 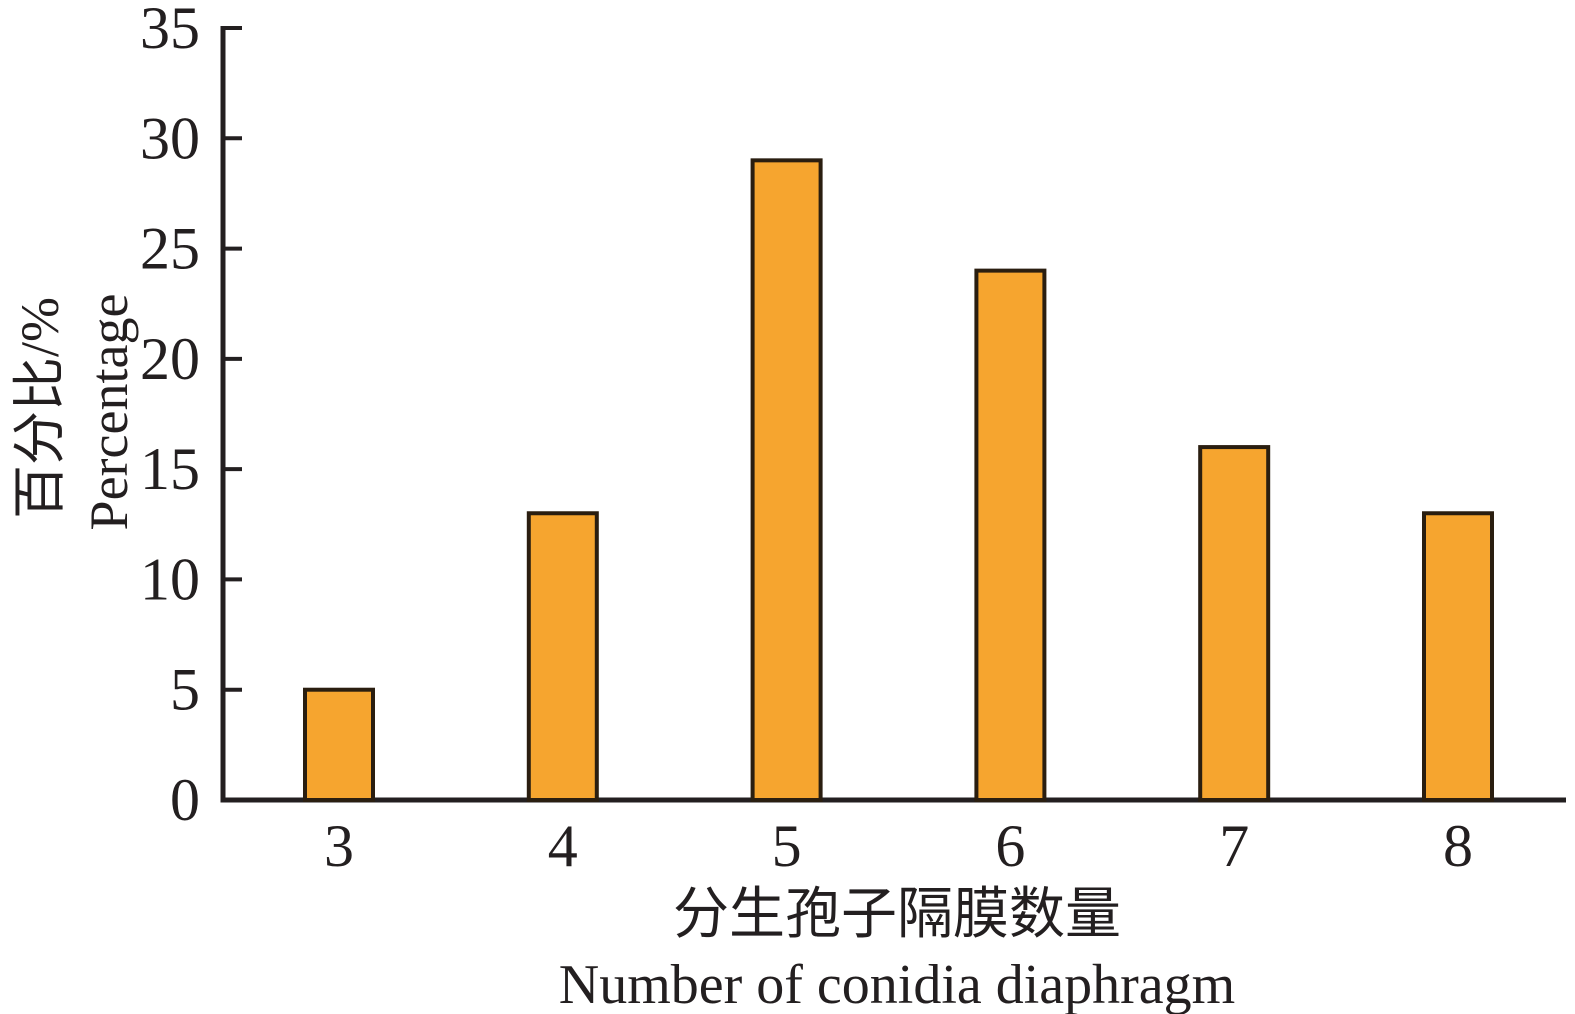 What do you see at coordinates (170, 249) in the screenshot?
I see `y-tick-label-25: 25` at bounding box center [170, 249].